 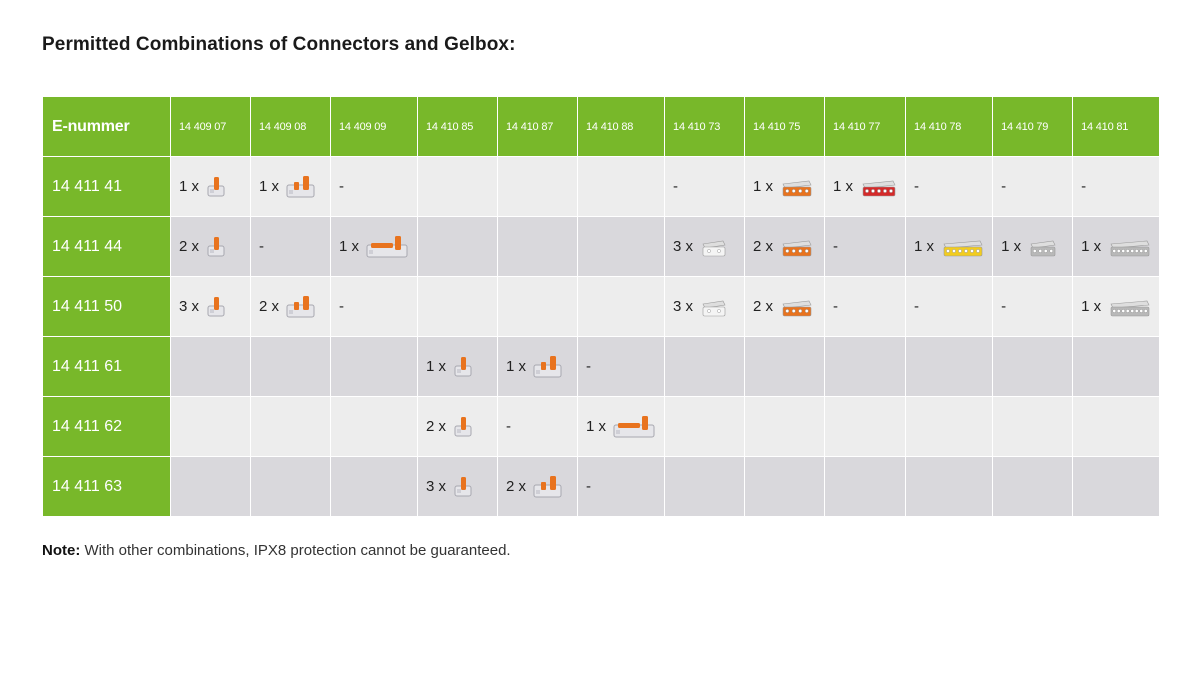 What do you see at coordinates (878, 187) in the screenshot?
I see `push-connector-red-icon` at bounding box center [878, 187].